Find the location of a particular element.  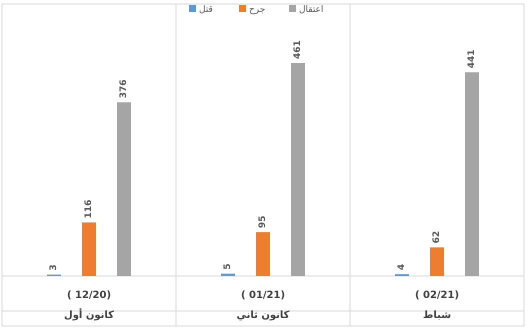

data-label: 95 is located at coordinates (263, 222).